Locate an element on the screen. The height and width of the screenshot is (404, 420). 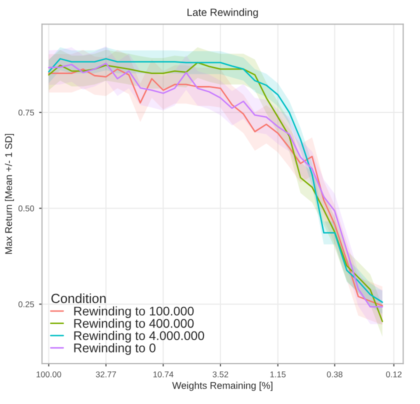
legend-label: Rewinding to 100.000 is located at coordinates (134, 312).